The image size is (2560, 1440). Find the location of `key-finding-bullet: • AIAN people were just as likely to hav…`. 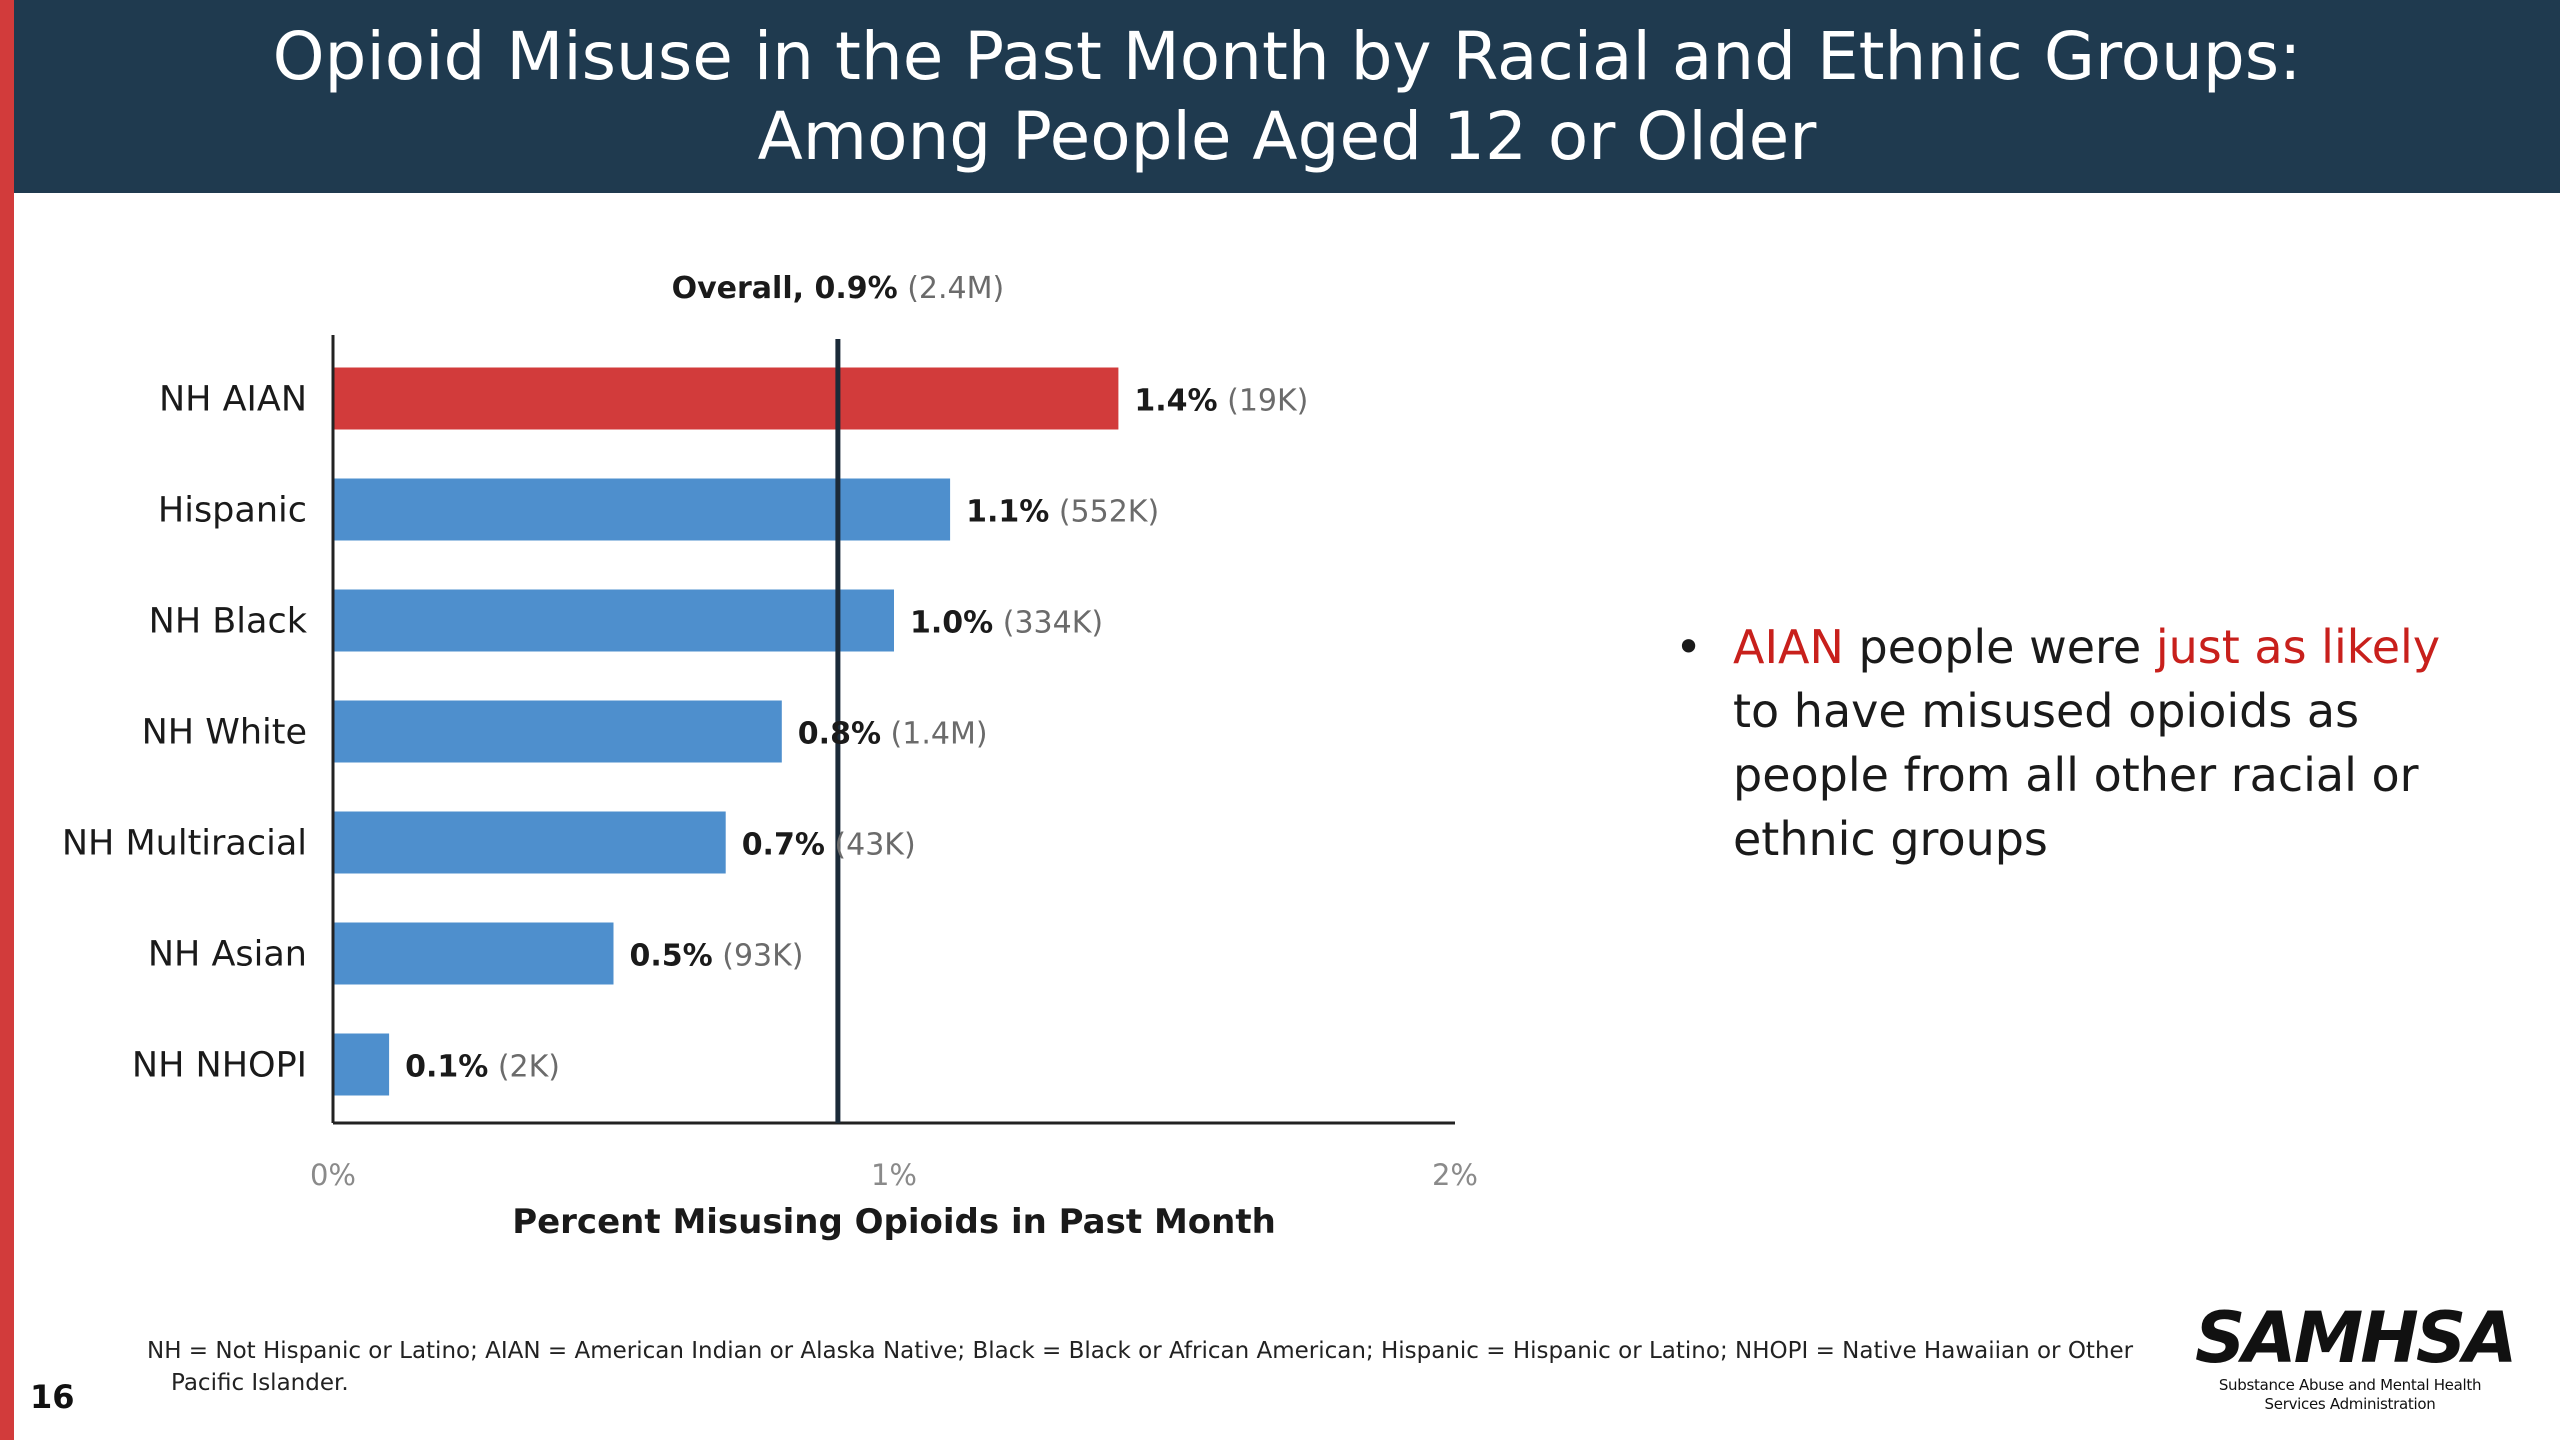

key-finding-bullet: • AIAN people were just as likely to hav… is located at coordinates (2085, 743).